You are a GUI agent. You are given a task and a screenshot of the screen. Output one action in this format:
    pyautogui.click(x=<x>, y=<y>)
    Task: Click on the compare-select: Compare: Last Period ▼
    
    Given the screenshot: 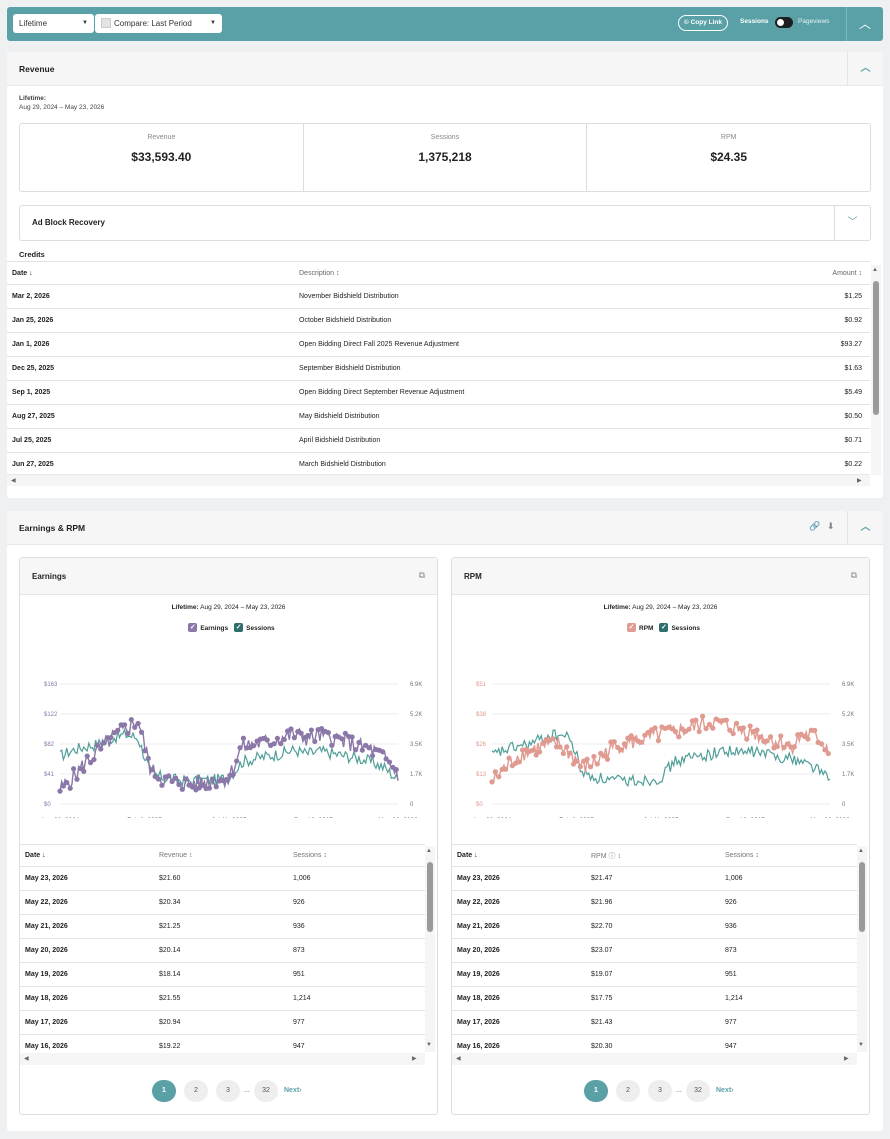 What is the action you would take?
    pyautogui.click(x=158, y=23)
    